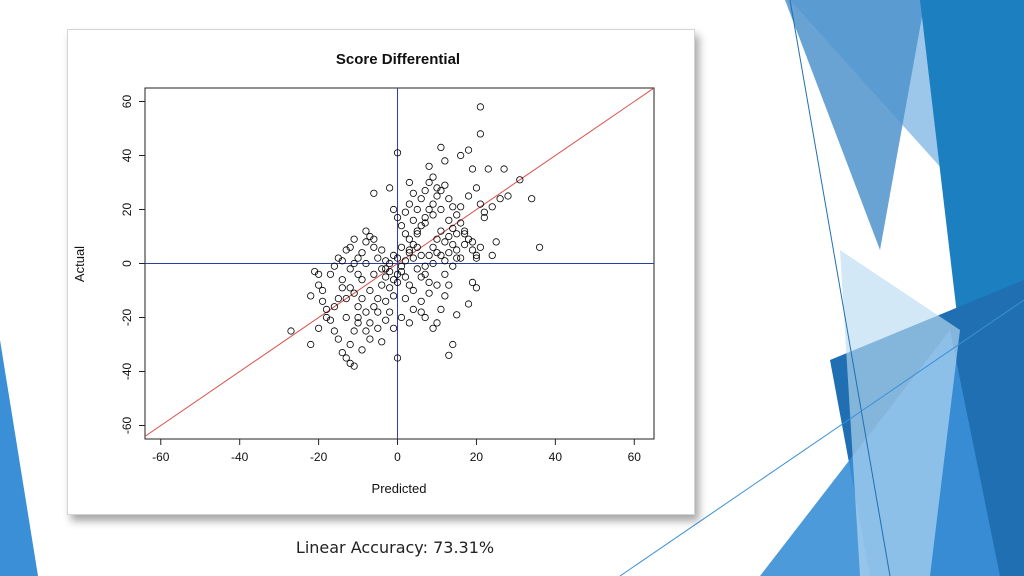 This screenshot has width=1024, height=576. What do you see at coordinates (972, 170) in the screenshot?
I see `deco-shape-teal` at bounding box center [972, 170].